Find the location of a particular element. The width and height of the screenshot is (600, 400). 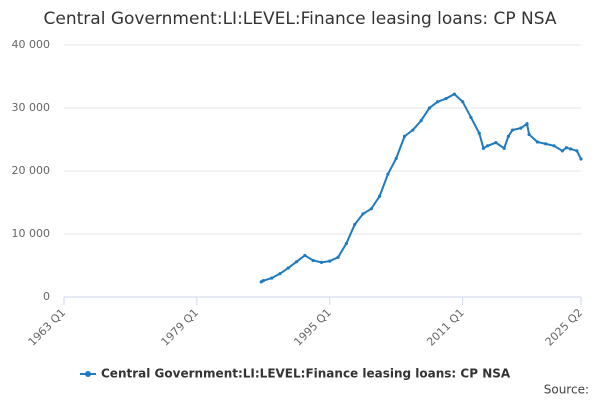

source-label: Source: is located at coordinates (566, 390).